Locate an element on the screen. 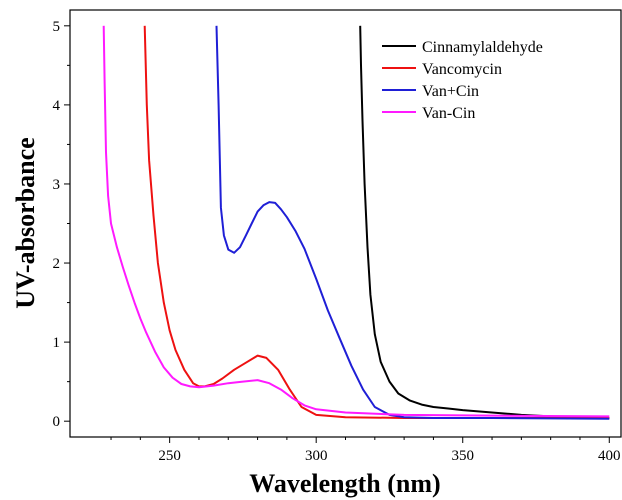 The width and height of the screenshot is (622, 500). legend: Cinnamylaldehyde Vancomycin Van+Cin Van-Cin is located at coordinates (462, 80).